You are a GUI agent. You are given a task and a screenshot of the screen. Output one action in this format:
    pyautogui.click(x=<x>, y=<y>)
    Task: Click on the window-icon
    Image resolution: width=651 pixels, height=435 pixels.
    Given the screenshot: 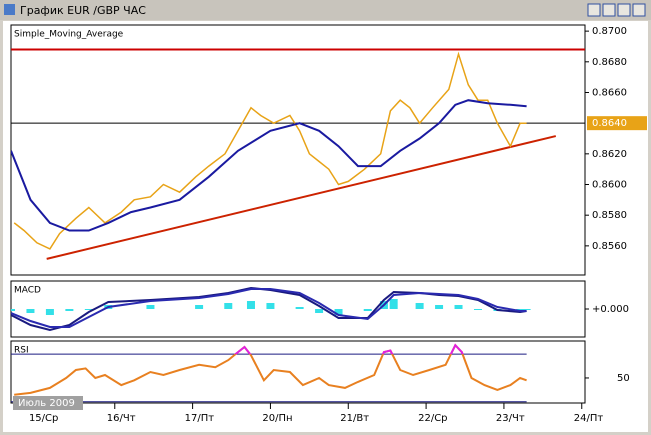 What is the action you would take?
    pyautogui.click(x=9, y=9)
    